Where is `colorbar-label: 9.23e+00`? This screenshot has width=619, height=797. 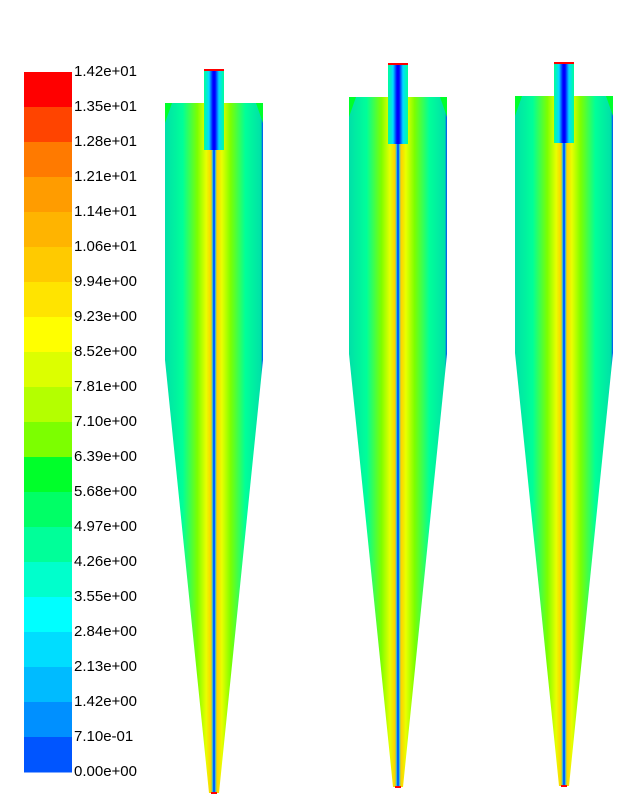 colorbar-label: 9.23e+00 is located at coordinates (105, 316).